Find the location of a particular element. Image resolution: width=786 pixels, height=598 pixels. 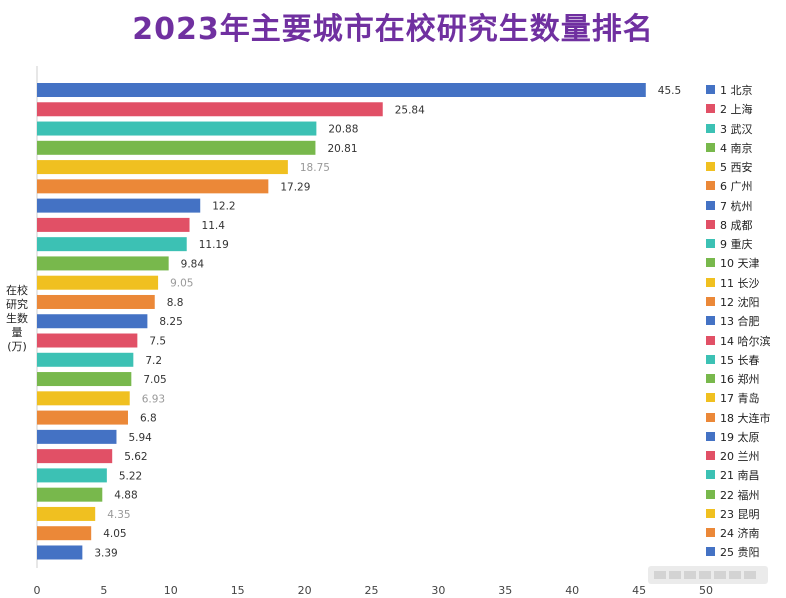

bar-value-label: 7.05 is located at coordinates (154, 380).